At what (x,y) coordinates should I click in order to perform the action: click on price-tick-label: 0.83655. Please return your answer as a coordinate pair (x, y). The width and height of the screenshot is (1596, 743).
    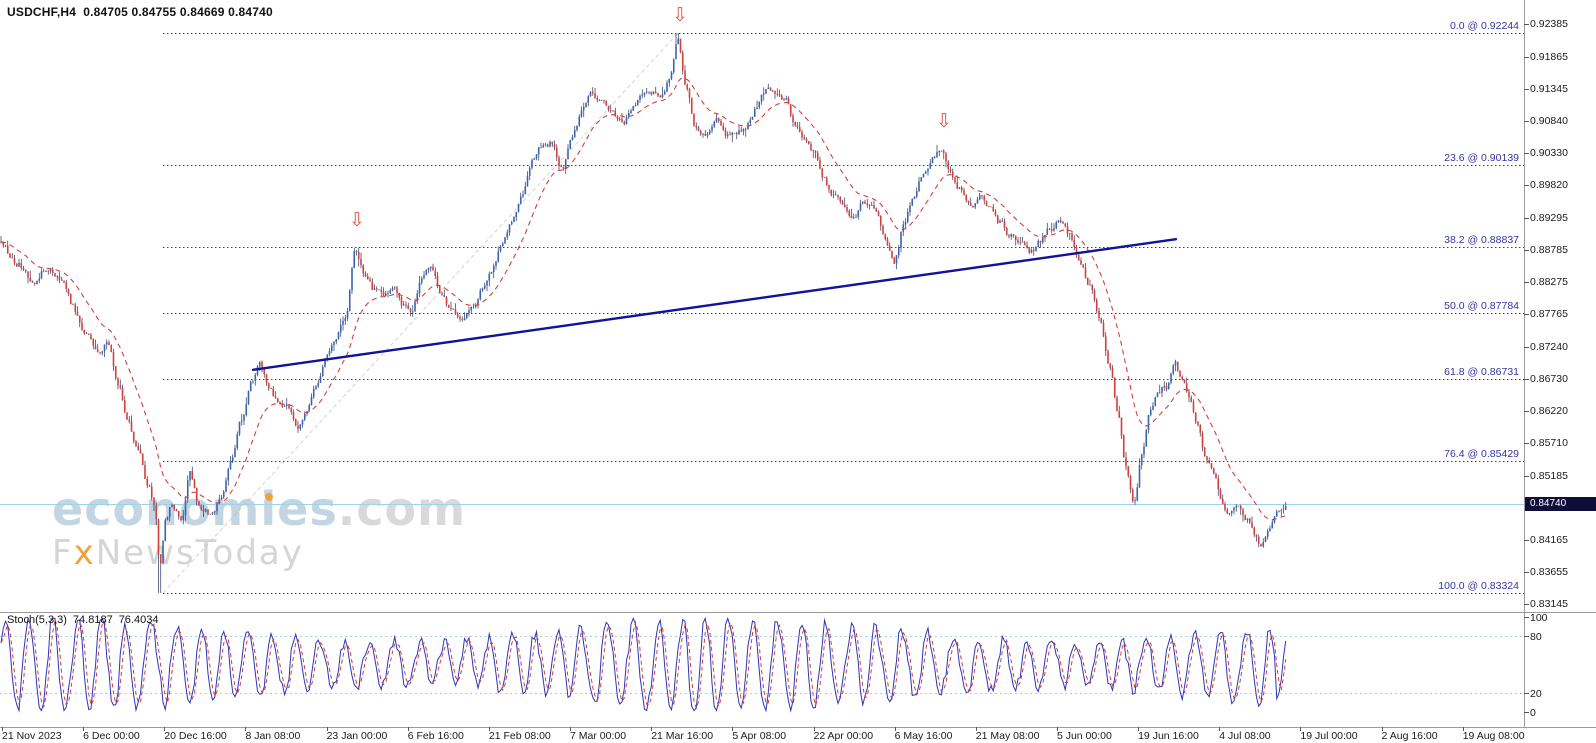
    Looking at the image, I should click on (1549, 572).